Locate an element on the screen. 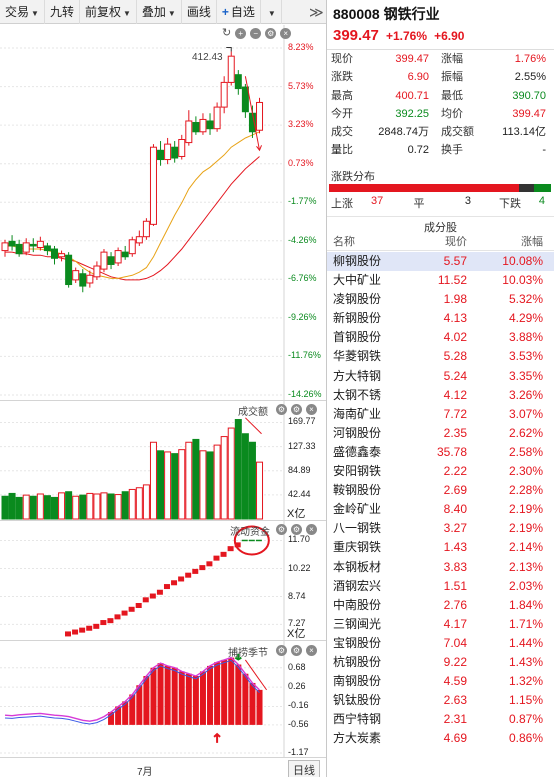  volume-tick-label: 169.77 is located at coordinates (302, 421).